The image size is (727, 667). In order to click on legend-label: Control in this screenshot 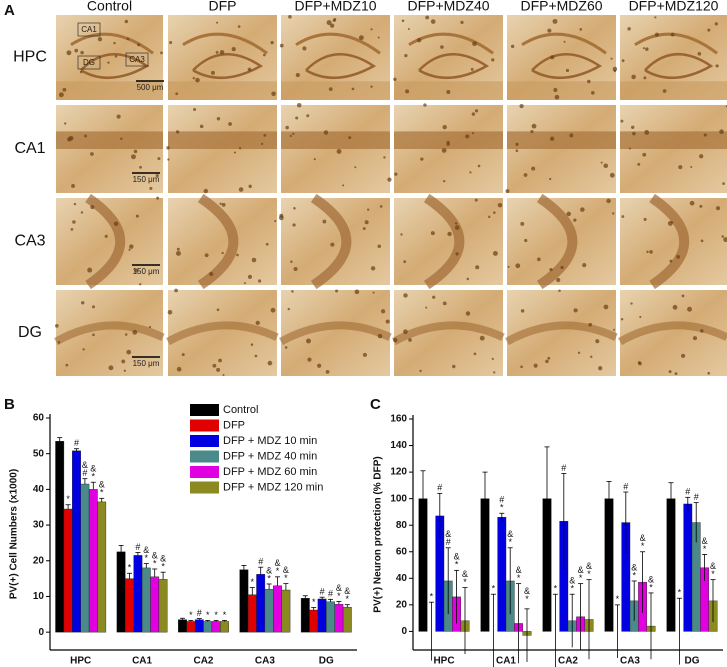, I will do `click(240, 410)`.